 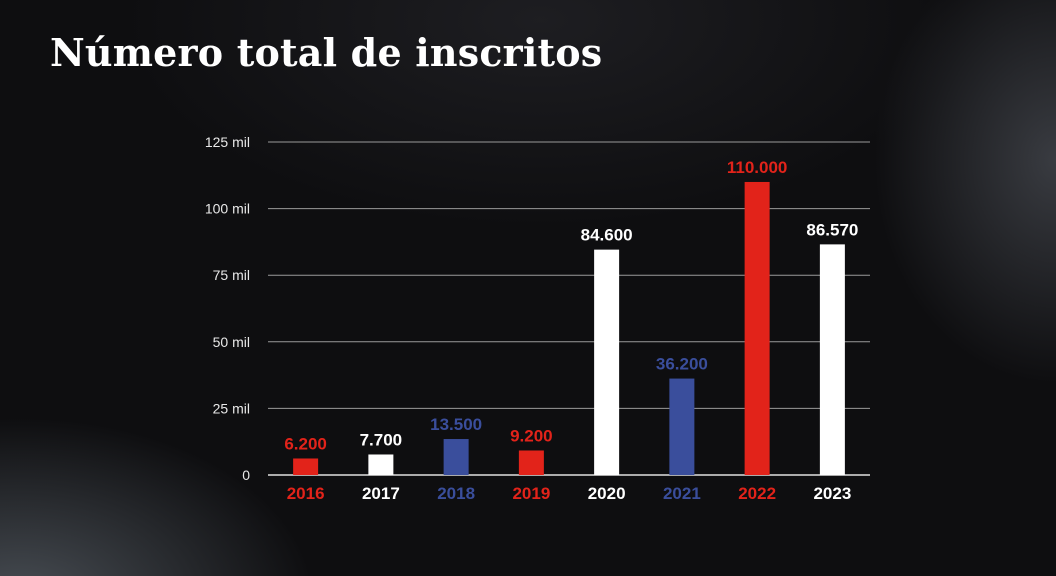 I want to click on data-label-2018: 13.500, so click(x=456, y=424).